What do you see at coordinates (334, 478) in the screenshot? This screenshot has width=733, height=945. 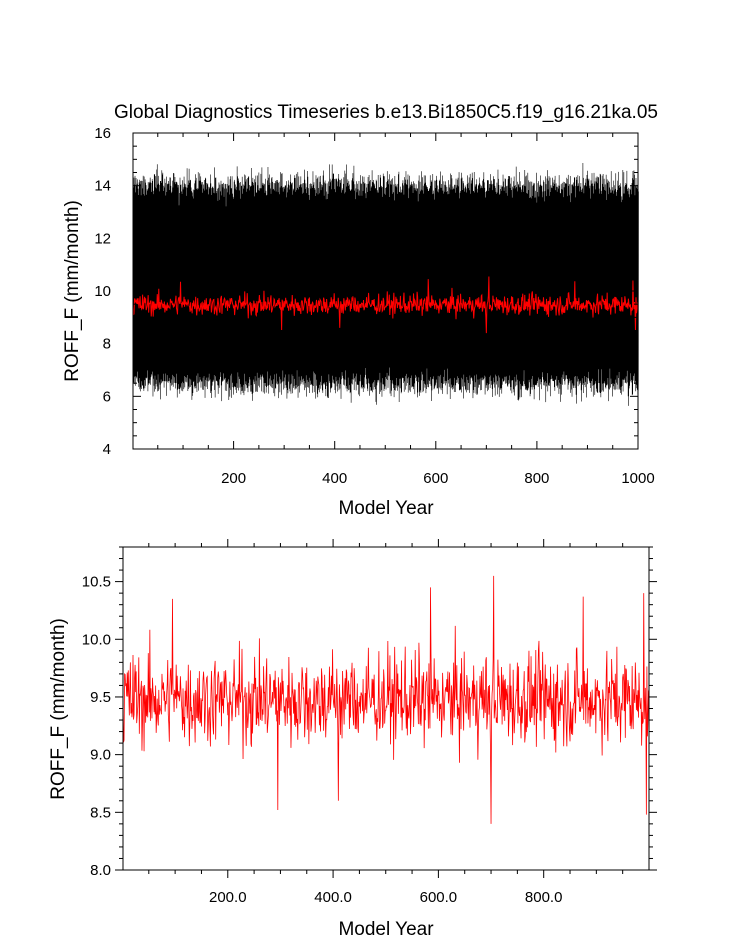 I see `x-tick-label: 400` at bounding box center [334, 478].